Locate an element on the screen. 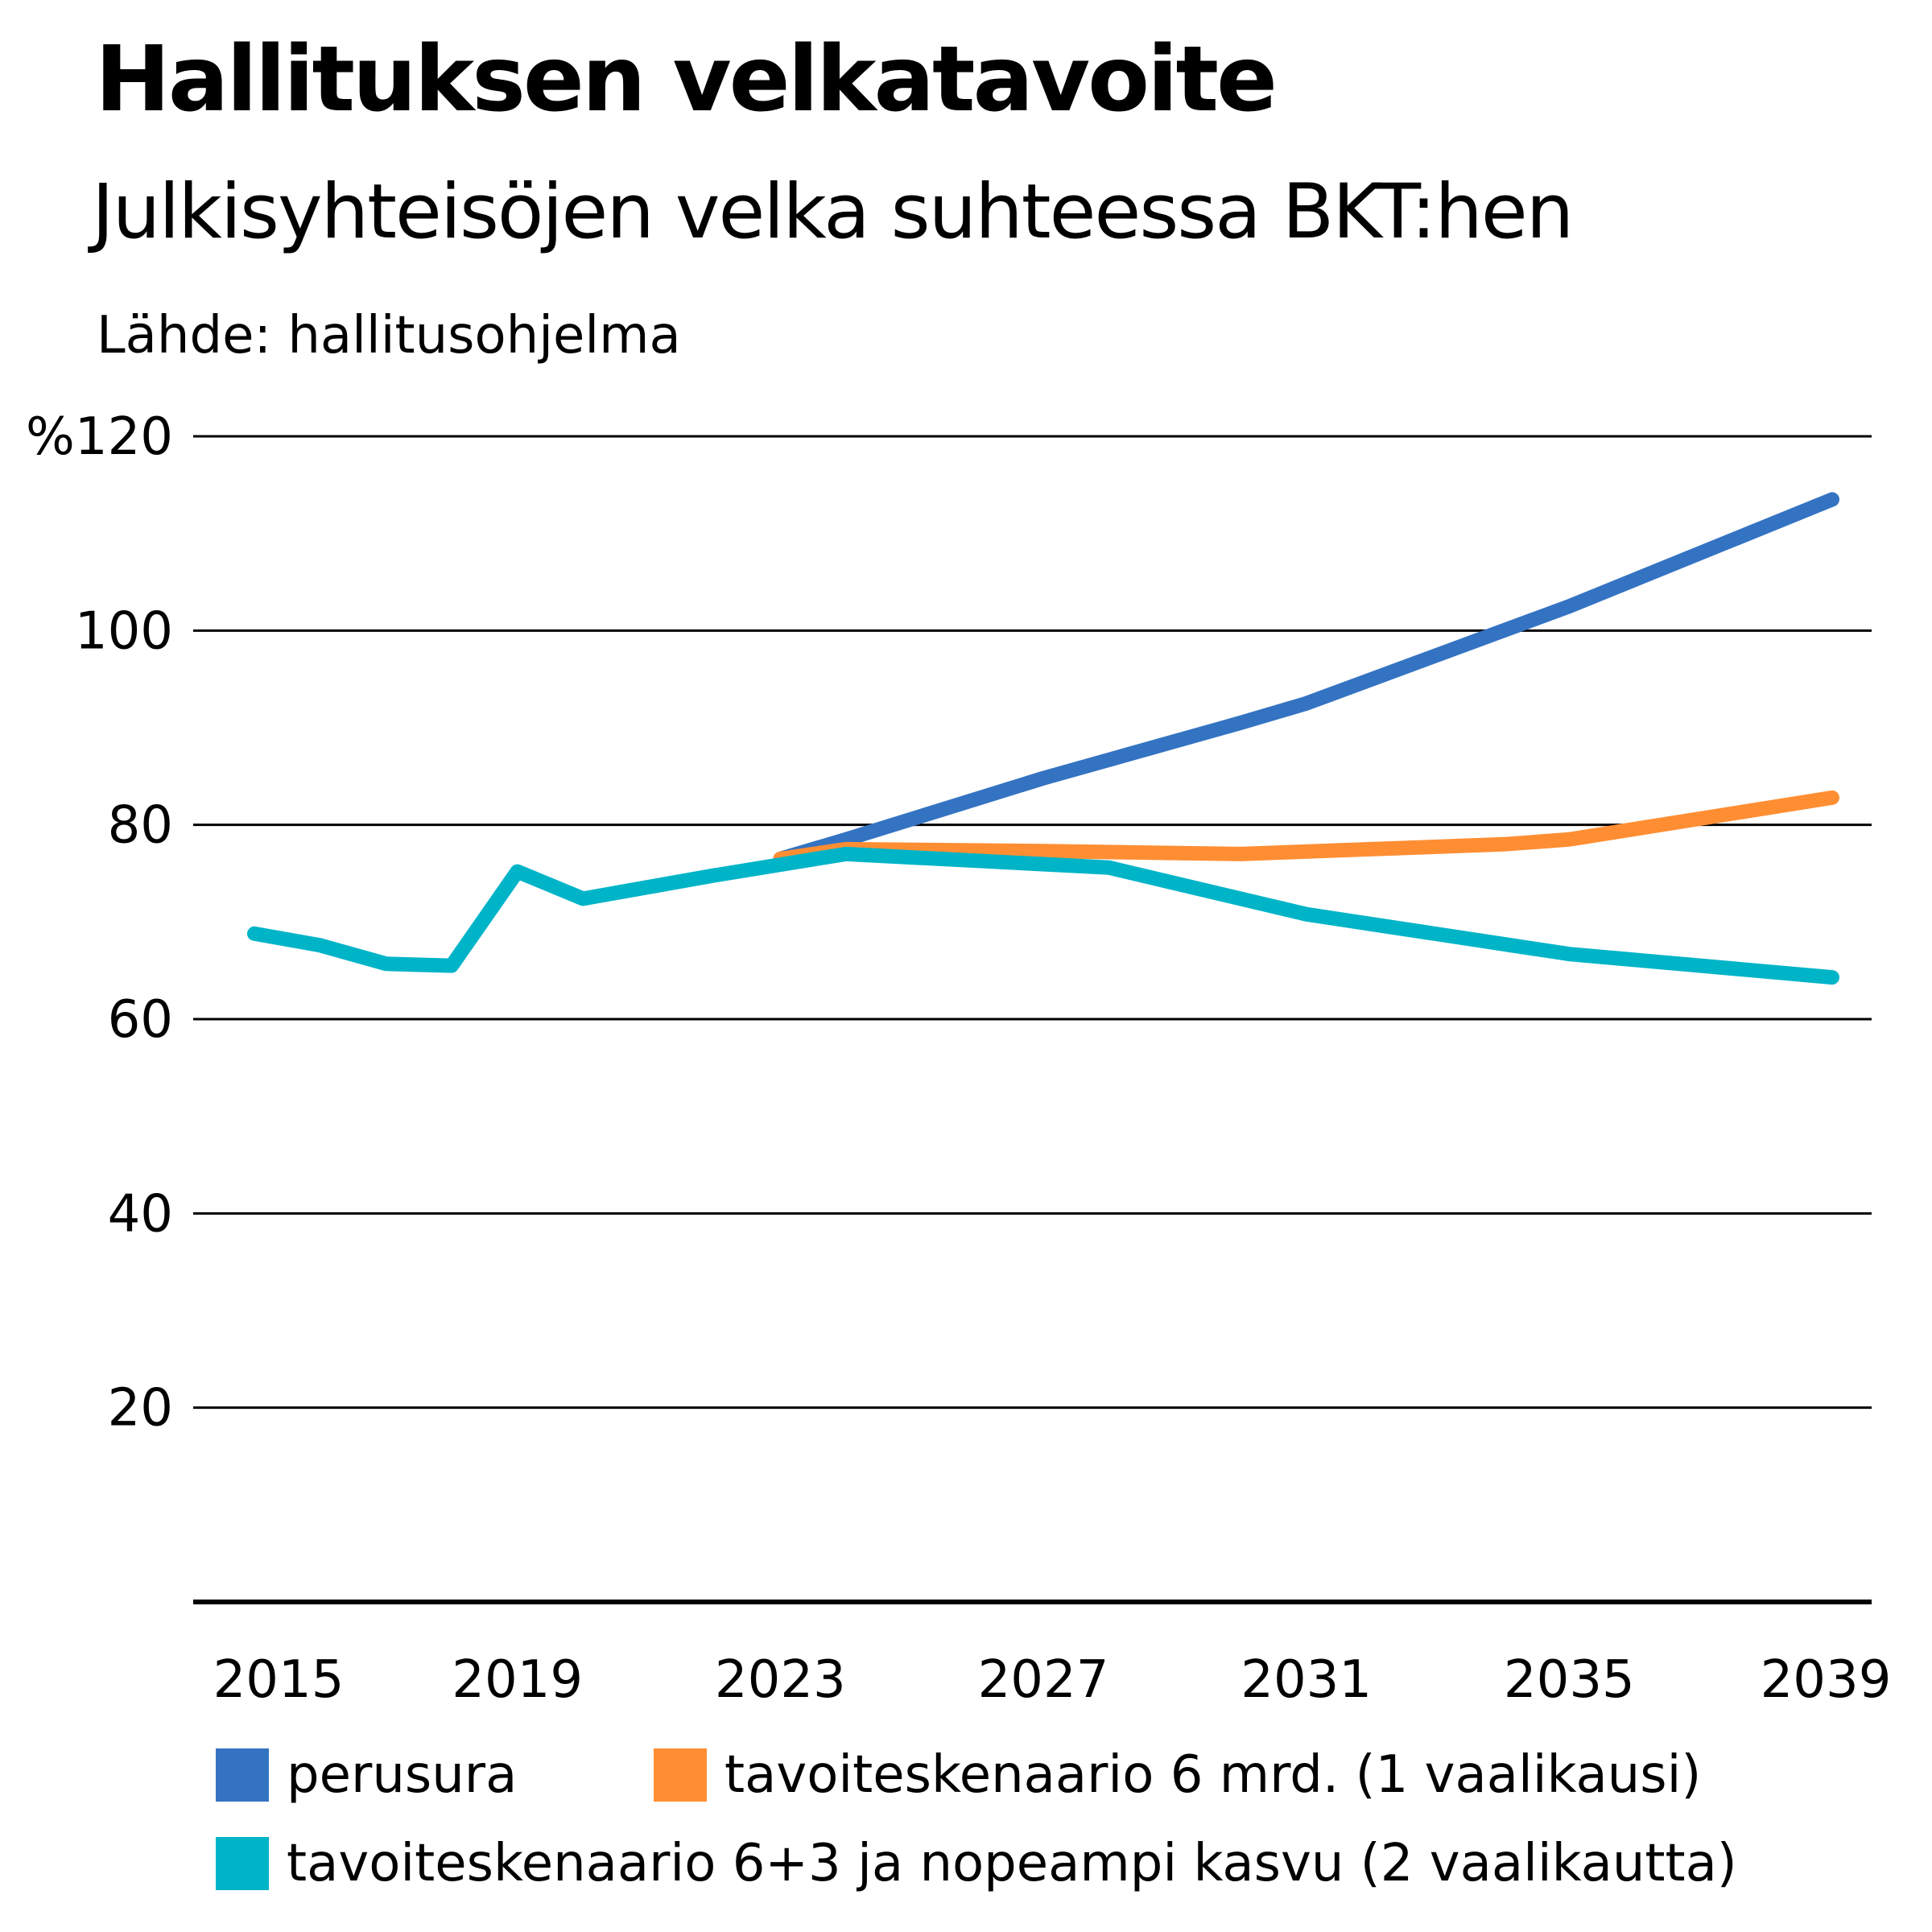  chart-subtitle: Julkisyhteisöjen velka suhteessa BKT:hen is located at coordinates (833, 212).